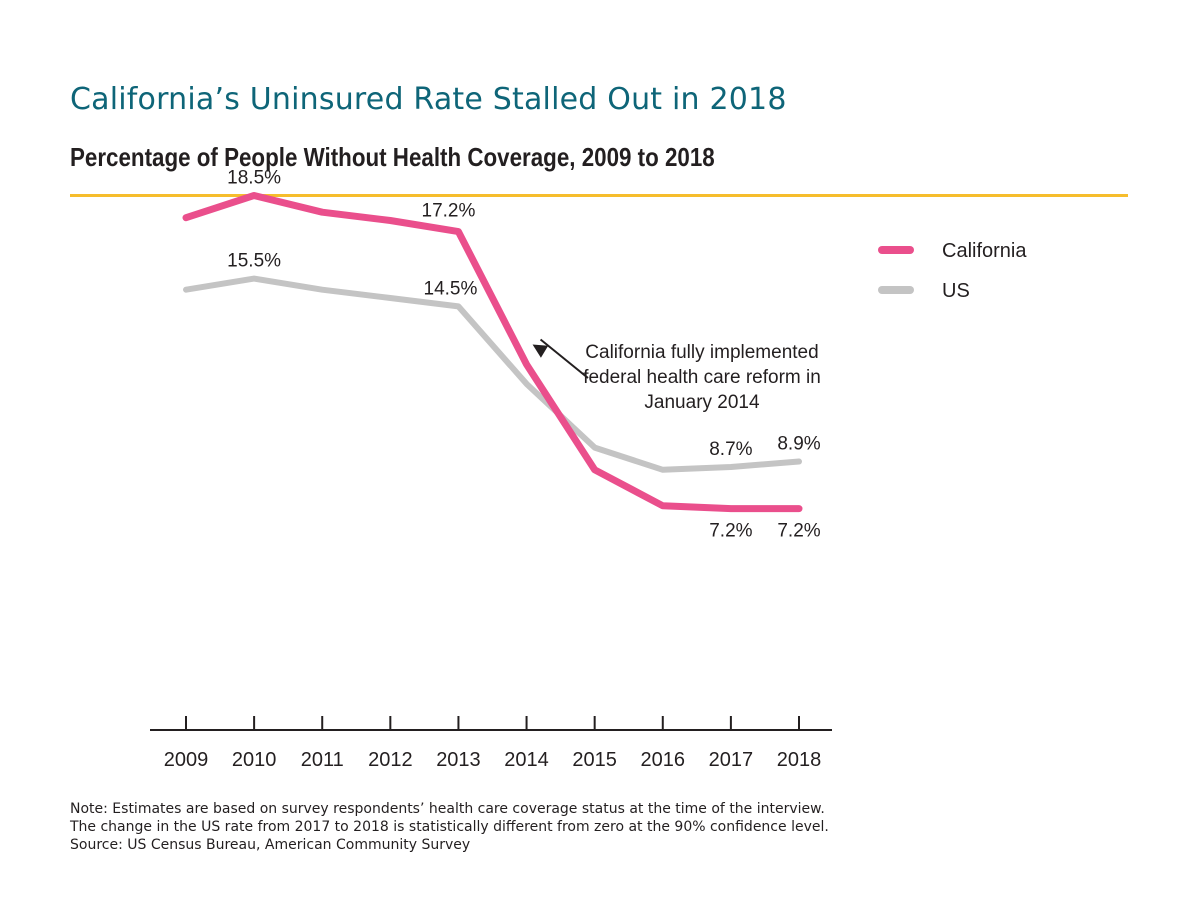  I want to click on data-label: 8.7%, so click(730, 449).